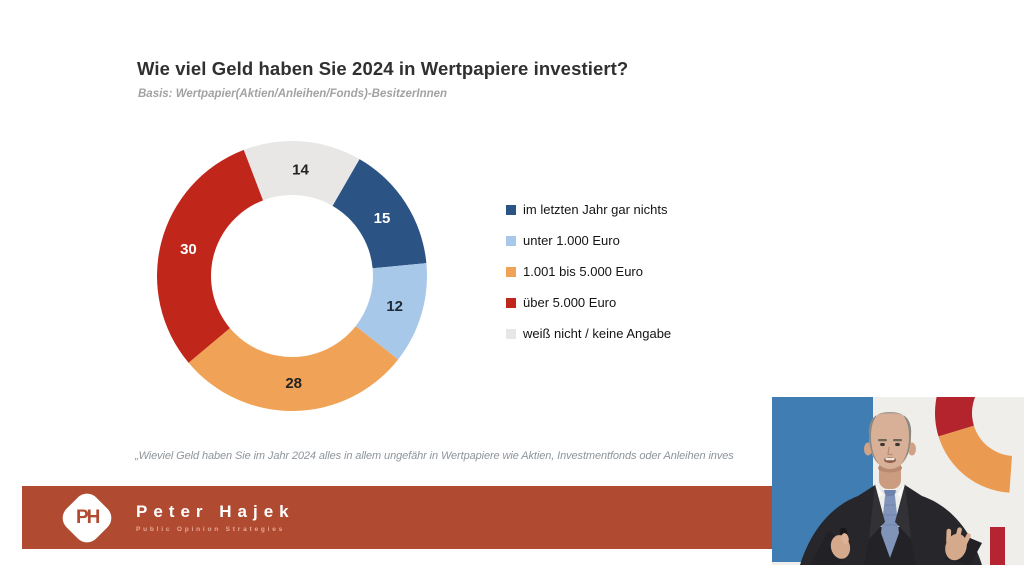 The width and height of the screenshot is (1024, 570). Describe the element at coordinates (397, 517) in the screenshot. I see `footer-brand-bar: PH Peter Hajek Public Opinion Strategies` at that location.